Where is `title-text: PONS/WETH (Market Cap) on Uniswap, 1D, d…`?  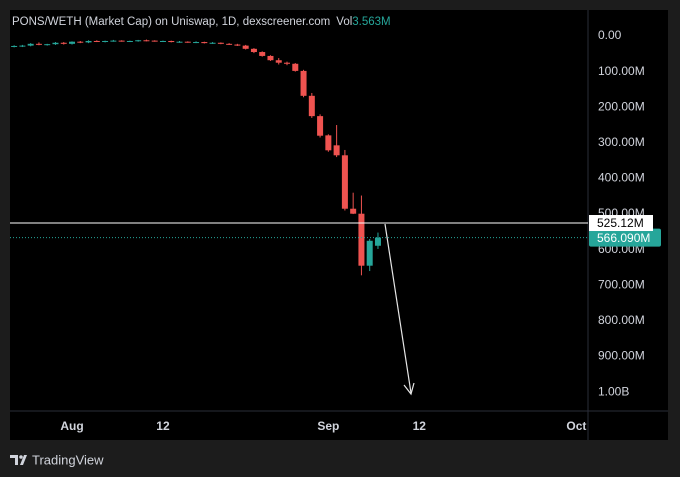 title-text: PONS/WETH (Market Cap) on Uniswap, 1D, d… is located at coordinates (171, 22).